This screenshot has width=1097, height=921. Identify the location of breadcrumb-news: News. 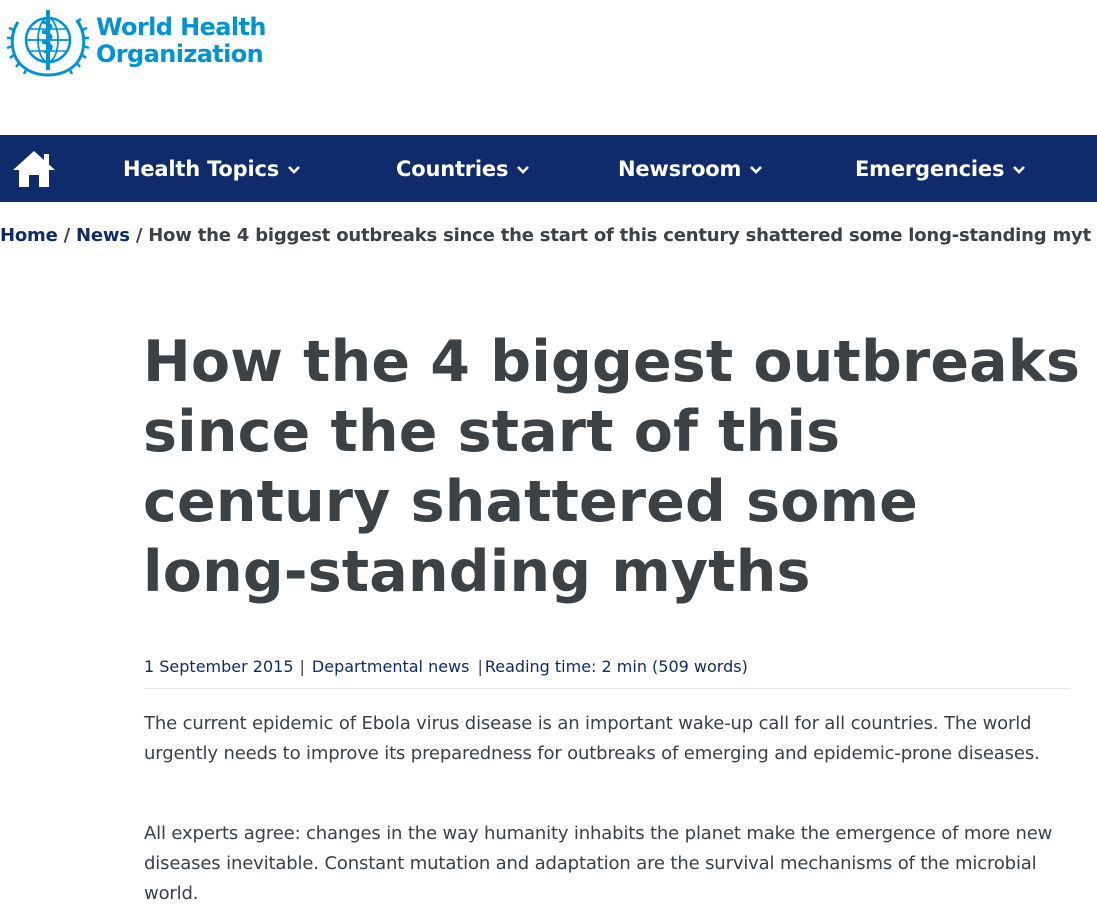
(102, 235).